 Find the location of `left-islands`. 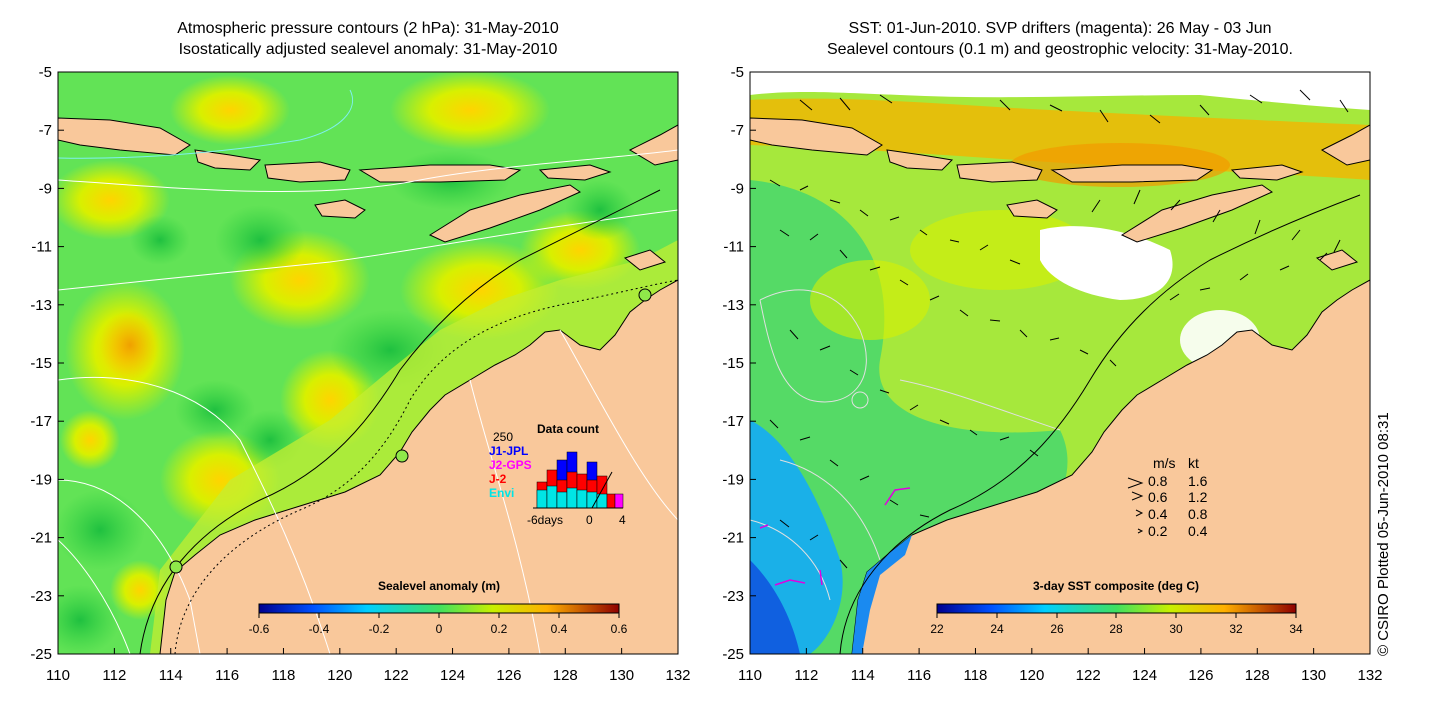

left-islands is located at coordinates (368, 194).